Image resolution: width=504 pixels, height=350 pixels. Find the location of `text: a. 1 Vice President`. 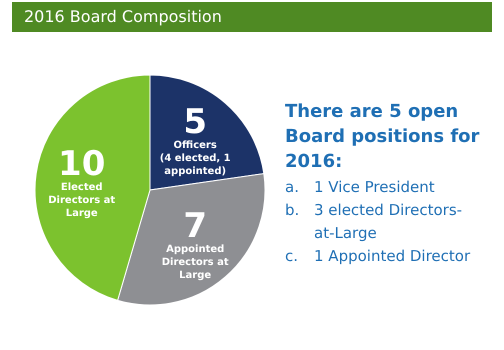

text: a. 1 Vice President is located at coordinates (360, 187).